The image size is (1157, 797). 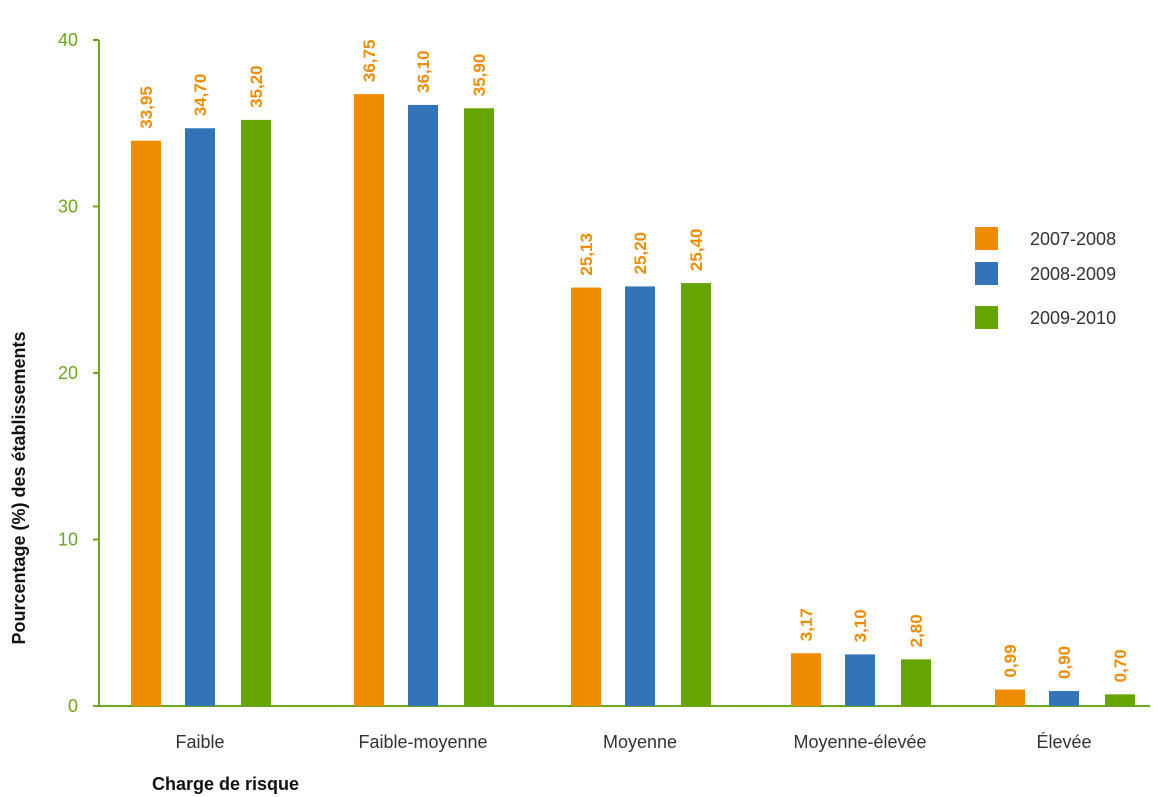 What do you see at coordinates (640, 253) in the screenshot?
I see `value-label: 25,20` at bounding box center [640, 253].